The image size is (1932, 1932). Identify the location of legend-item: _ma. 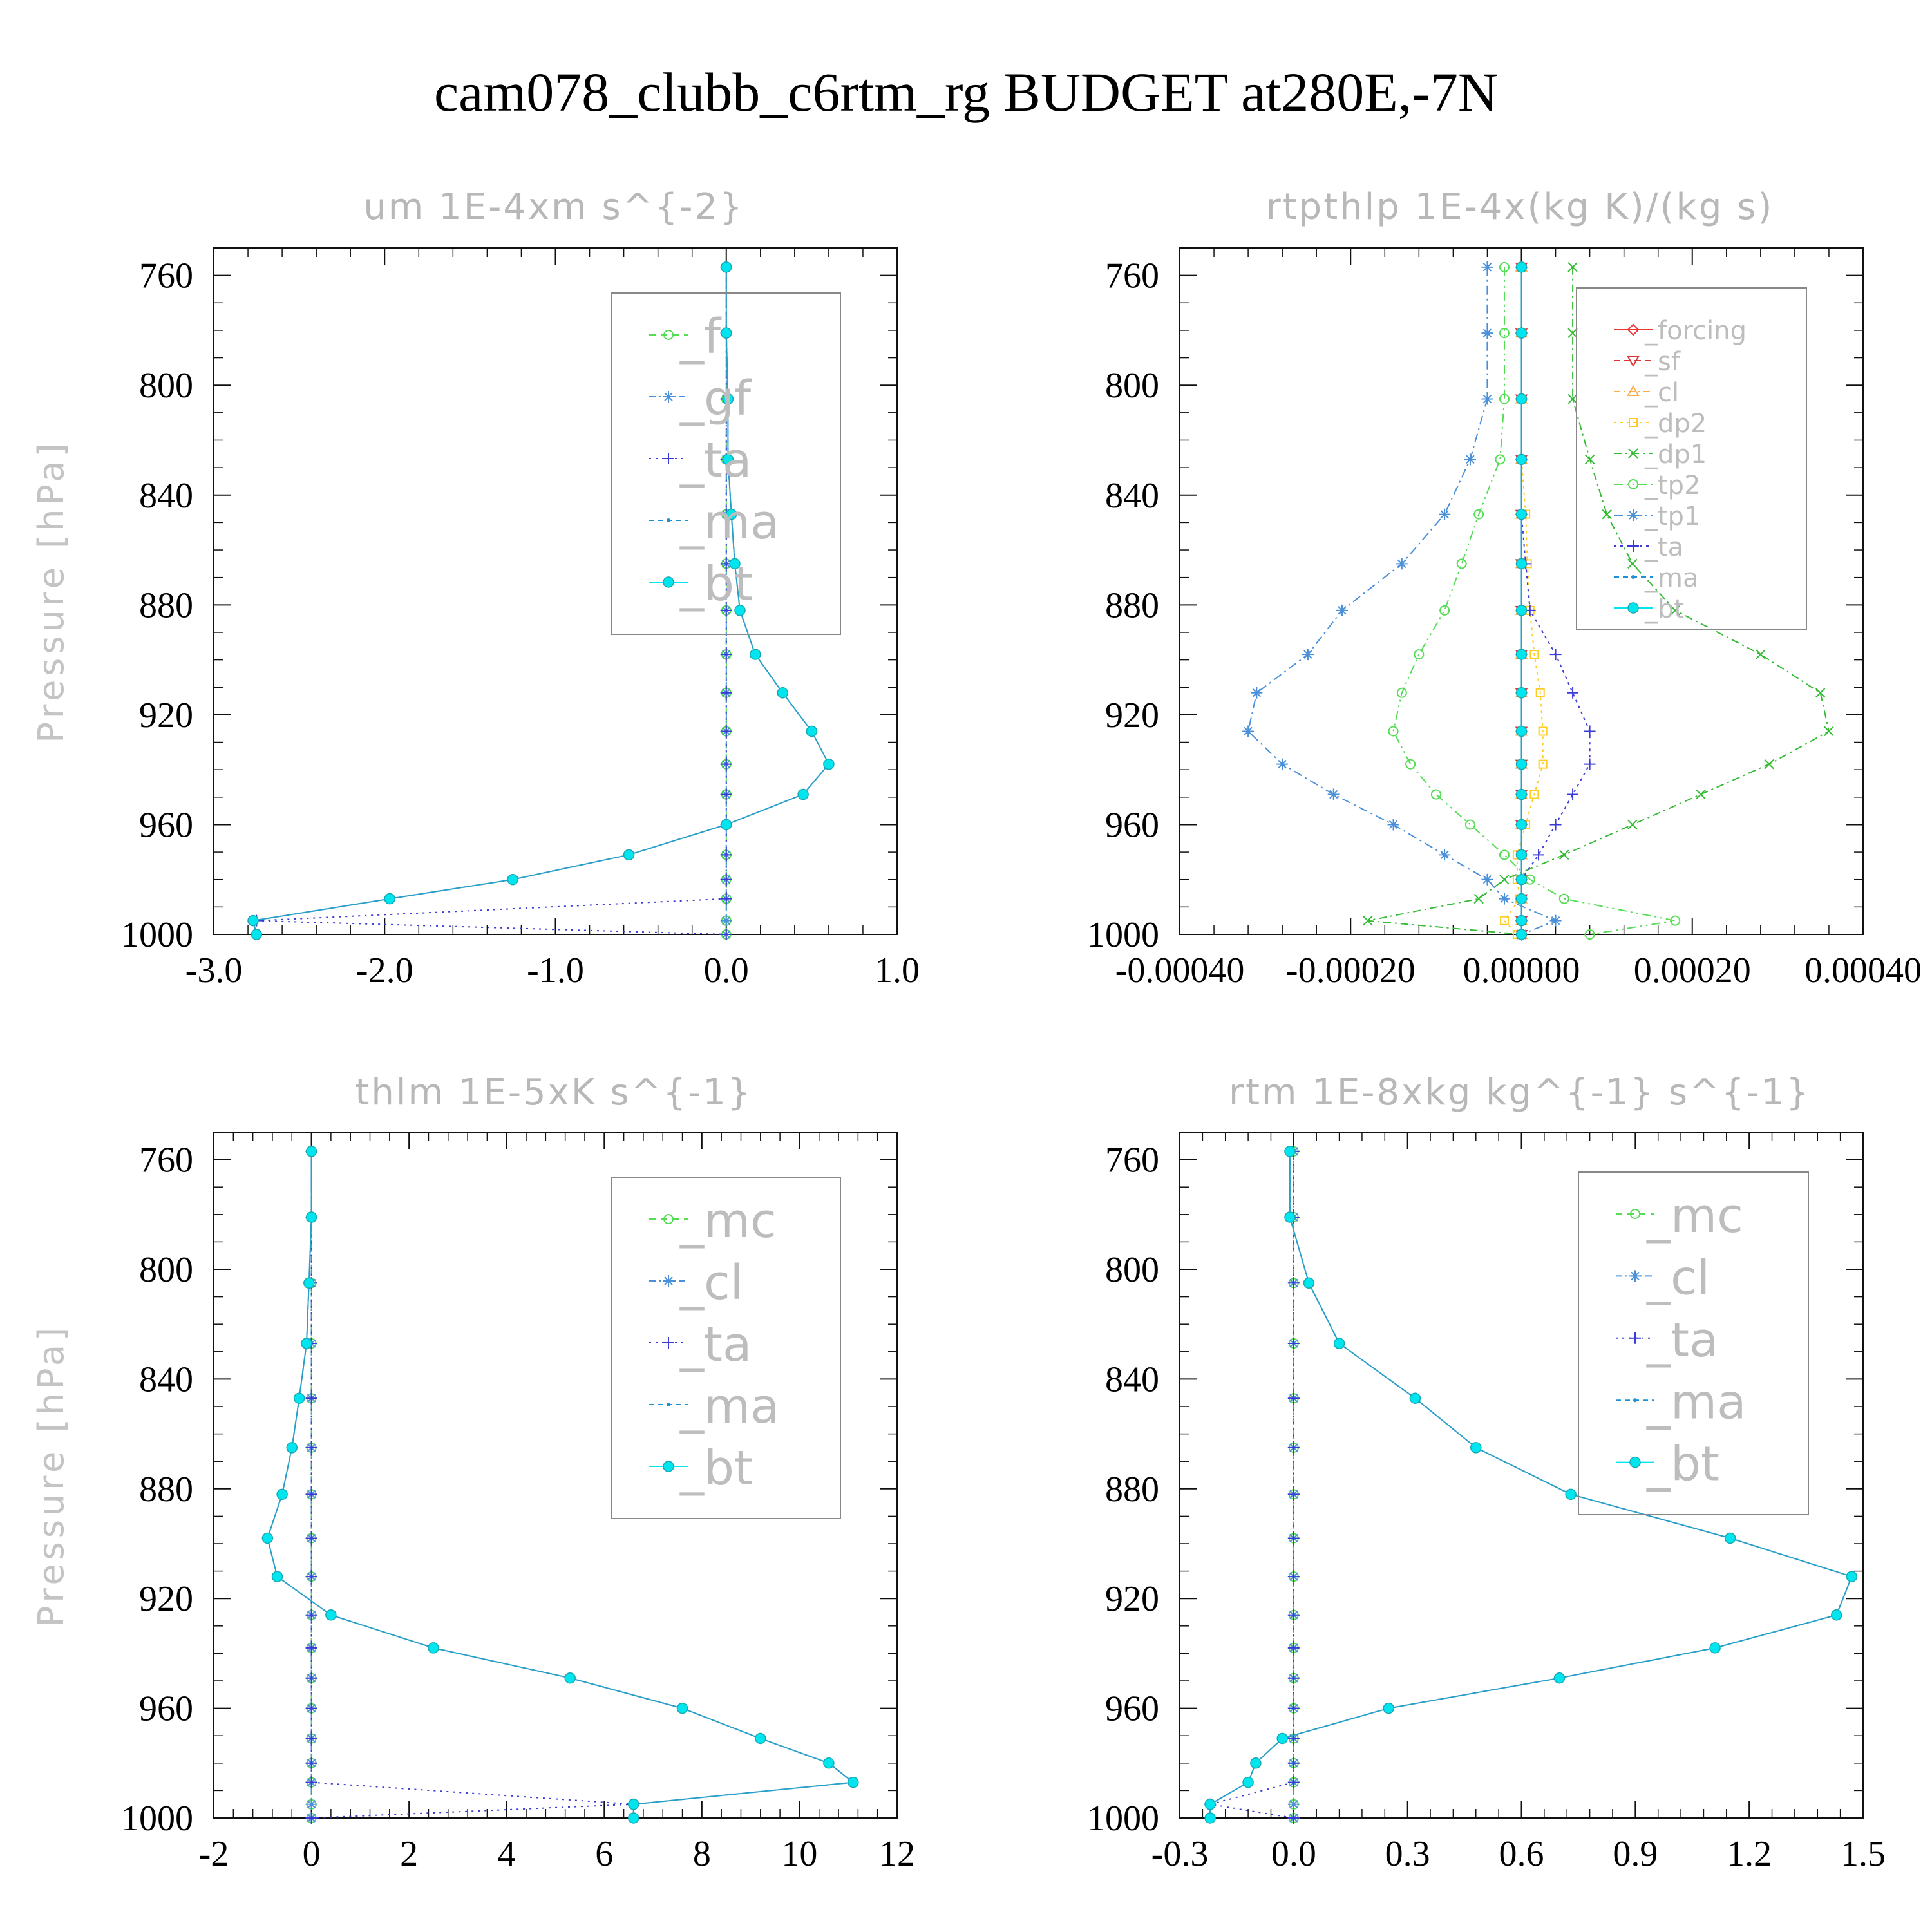
(714, 522).